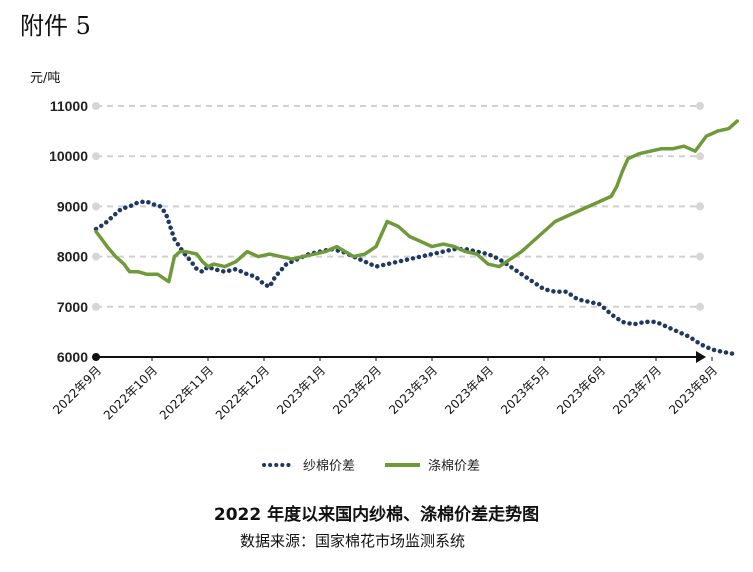 The height and width of the screenshot is (572, 753). Describe the element at coordinates (130, 392) in the screenshot. I see `x-tick-label: 2022年10月` at that location.